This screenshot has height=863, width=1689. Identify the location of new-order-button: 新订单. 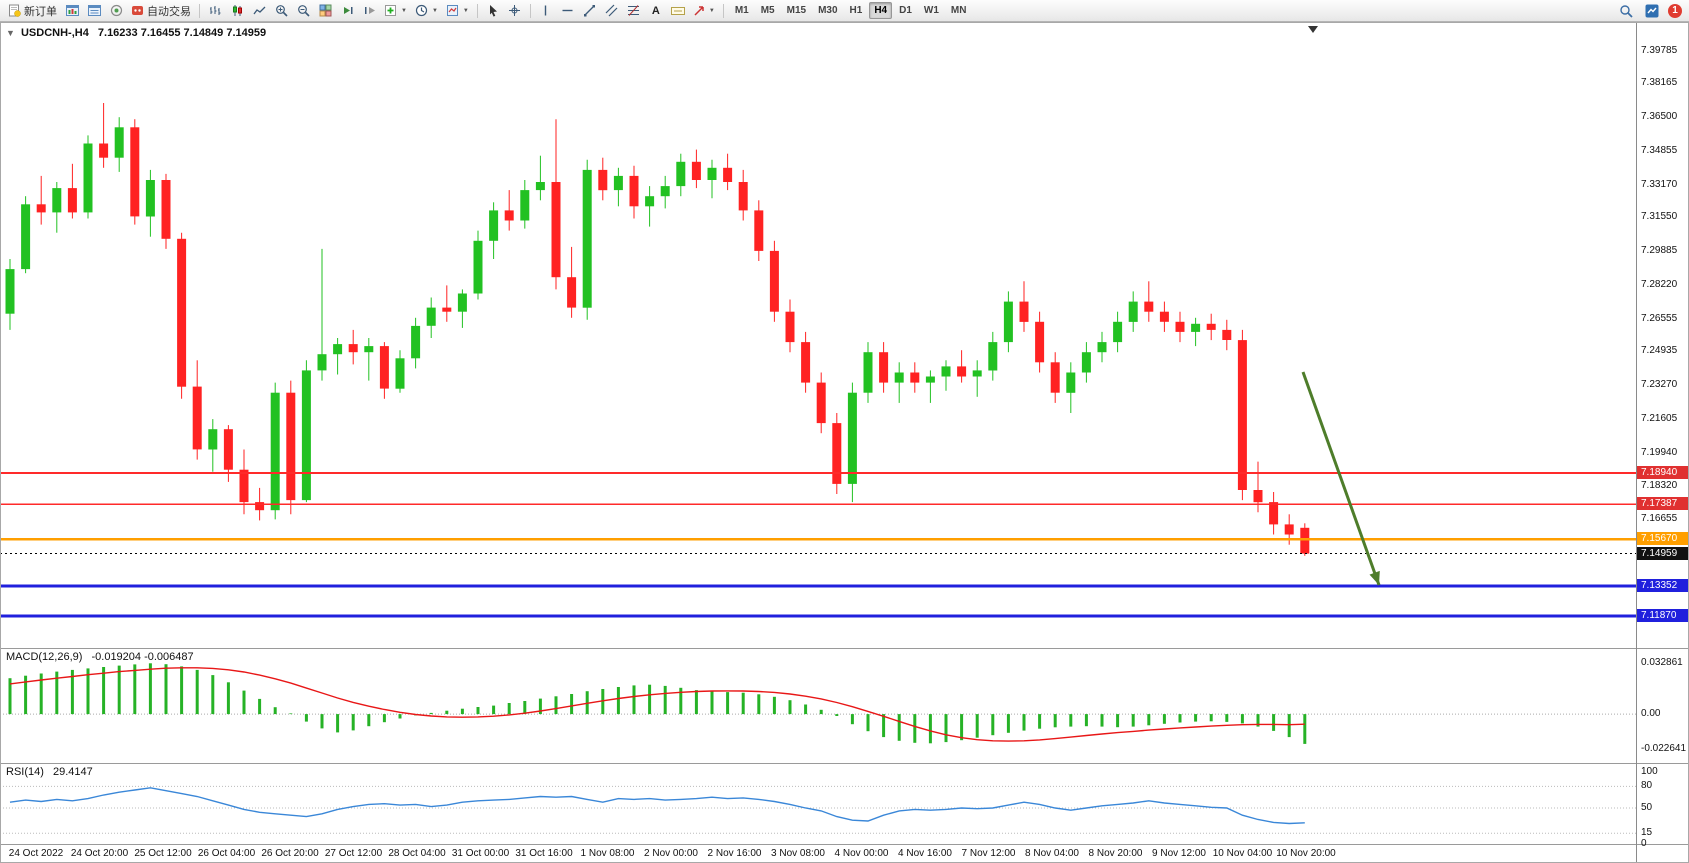
(32, 11).